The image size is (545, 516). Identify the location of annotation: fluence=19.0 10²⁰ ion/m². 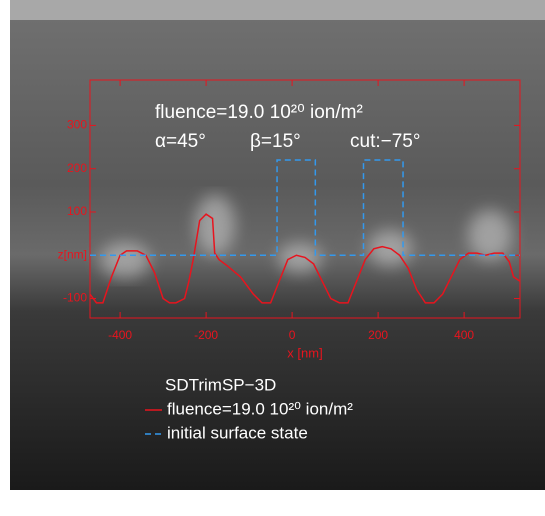
(259, 112).